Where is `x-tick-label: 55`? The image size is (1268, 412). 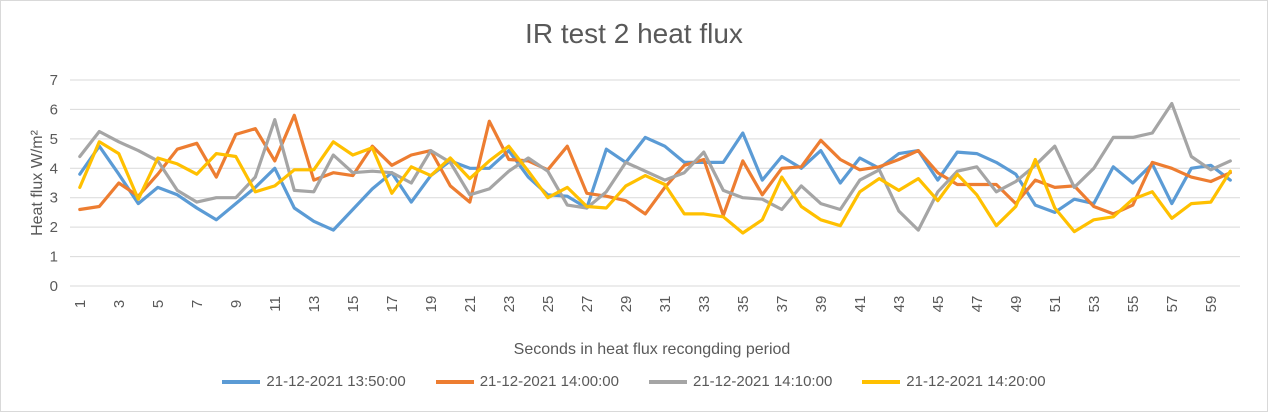
x-tick-label: 55 is located at coordinates (1133, 304).